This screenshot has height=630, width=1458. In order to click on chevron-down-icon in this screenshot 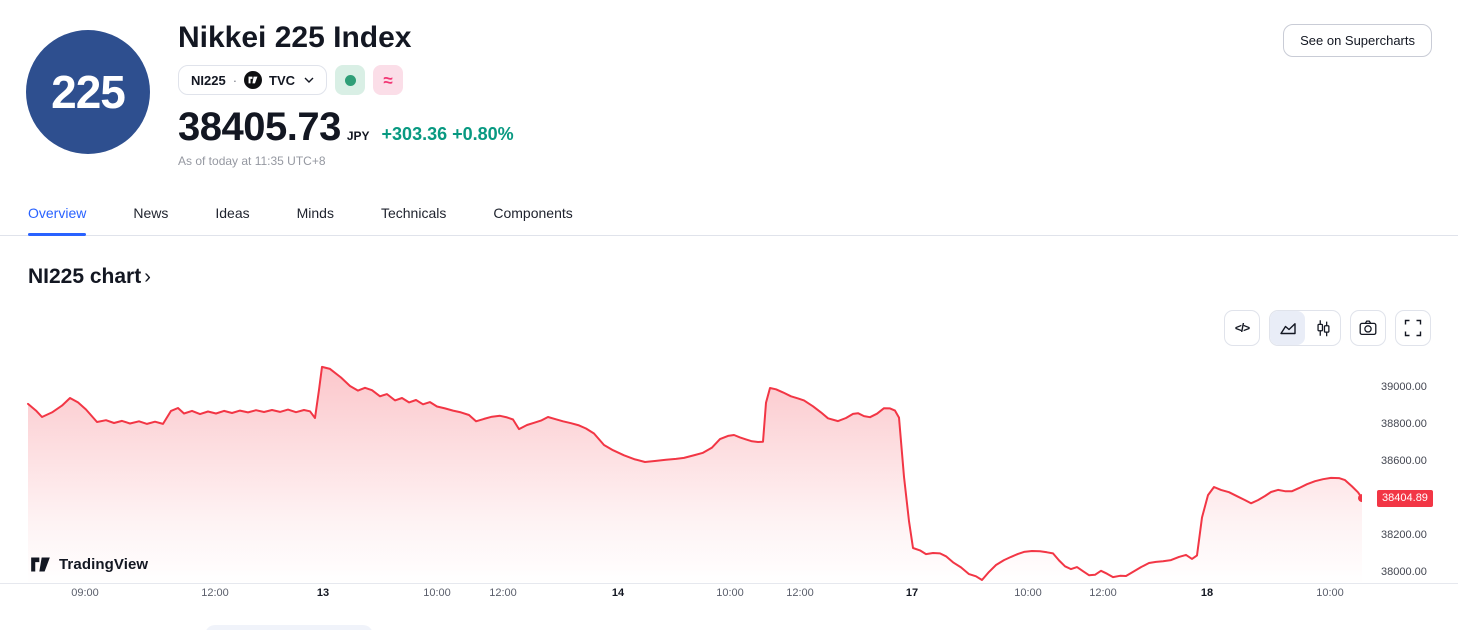, I will do `click(309, 80)`.